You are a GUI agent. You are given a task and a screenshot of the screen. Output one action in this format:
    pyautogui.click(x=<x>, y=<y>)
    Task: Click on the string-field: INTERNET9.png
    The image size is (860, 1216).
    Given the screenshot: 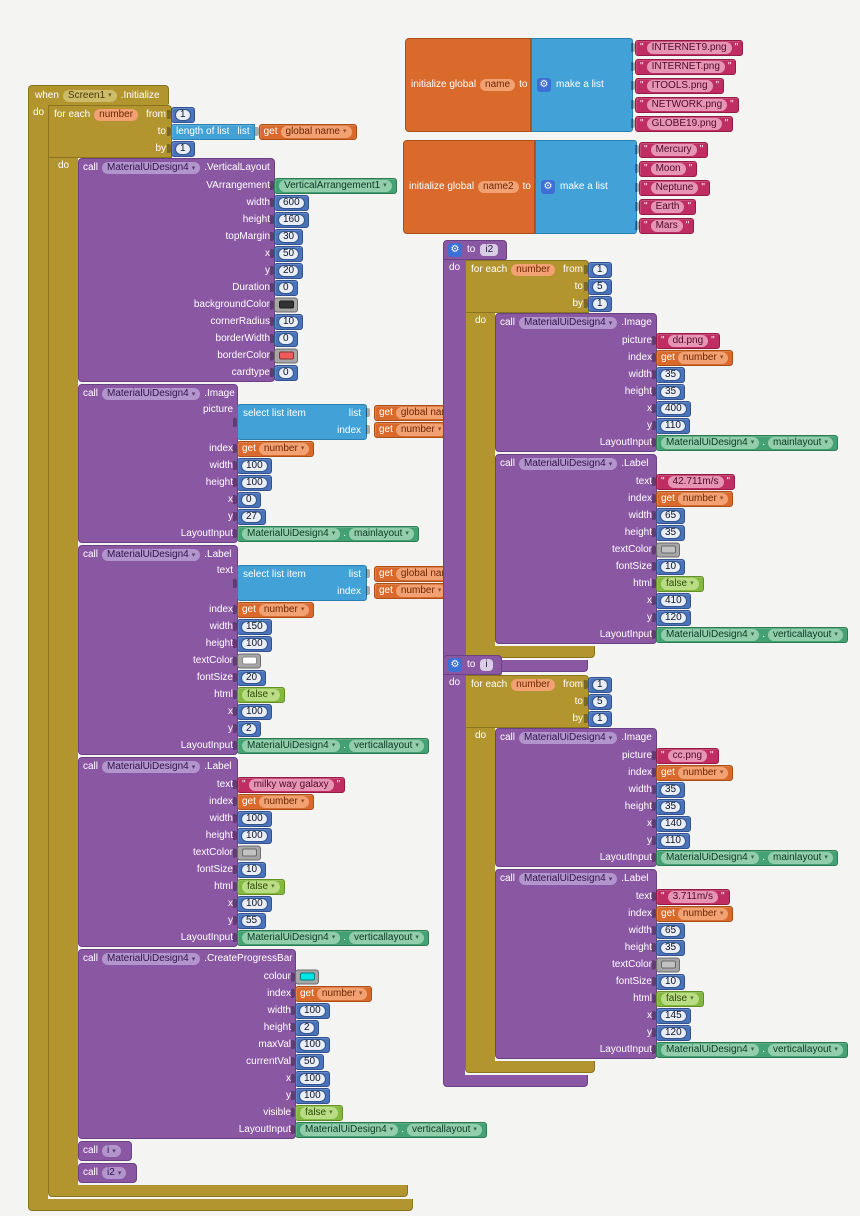 What is the action you would take?
    pyautogui.click(x=689, y=47)
    